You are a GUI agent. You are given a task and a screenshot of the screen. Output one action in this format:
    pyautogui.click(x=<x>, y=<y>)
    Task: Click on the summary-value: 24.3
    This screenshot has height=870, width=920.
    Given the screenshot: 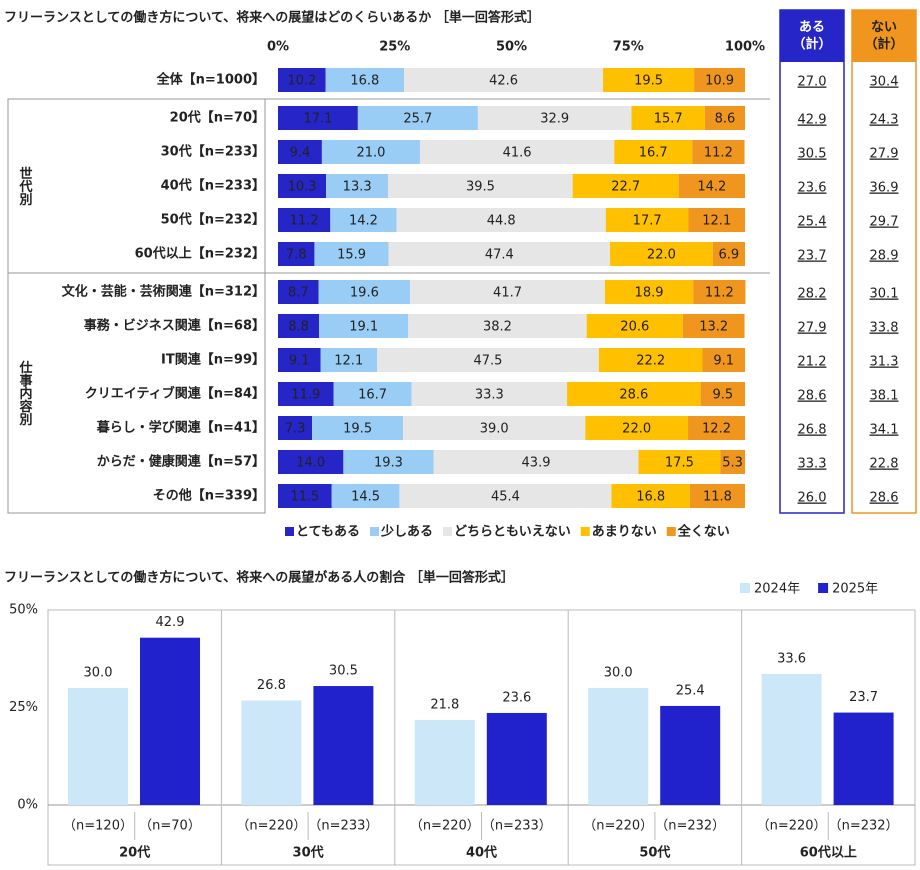 What is the action you would take?
    pyautogui.click(x=884, y=120)
    